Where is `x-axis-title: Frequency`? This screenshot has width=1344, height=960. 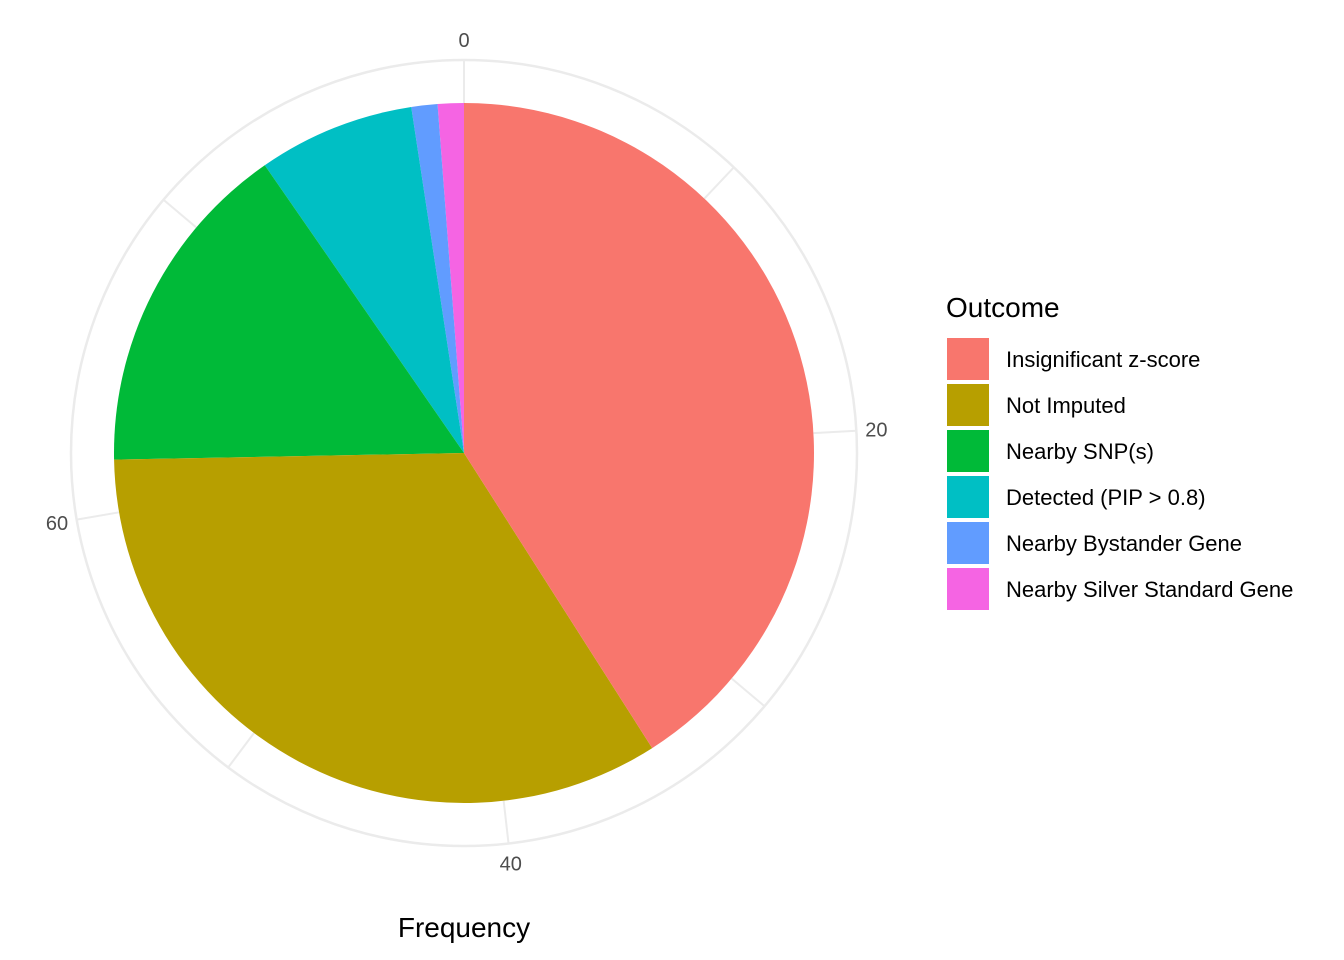 x-axis-title: Frequency is located at coordinates (464, 927).